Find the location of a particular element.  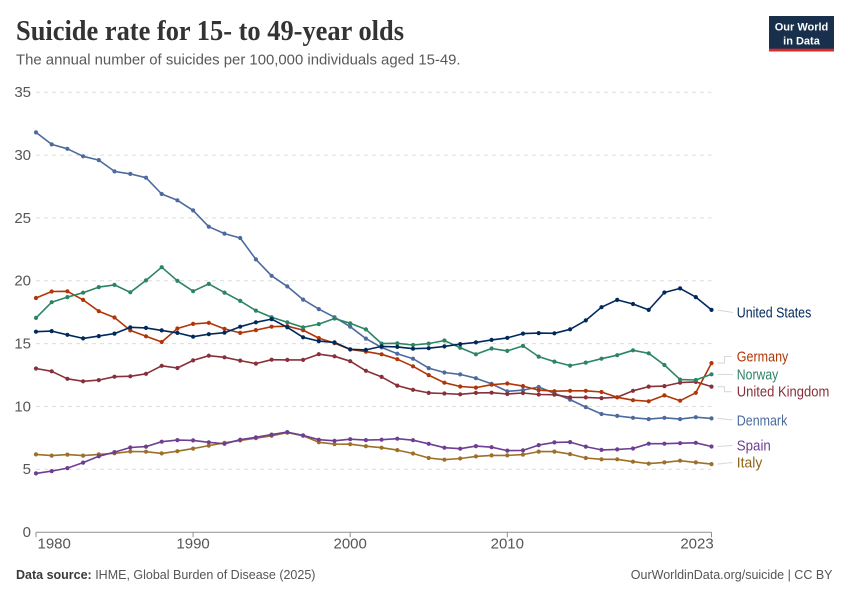

svg-text: 25 is located at coordinates (22, 218).